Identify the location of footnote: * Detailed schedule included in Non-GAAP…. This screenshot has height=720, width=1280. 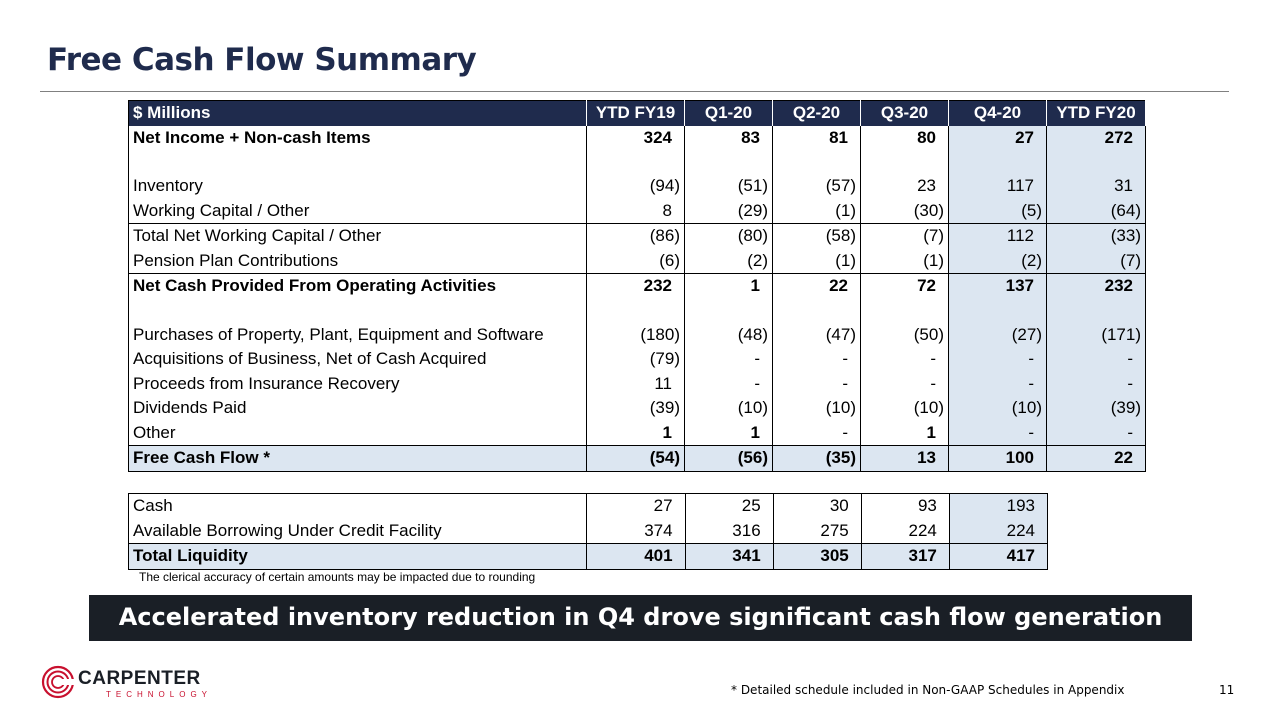
(928, 690).